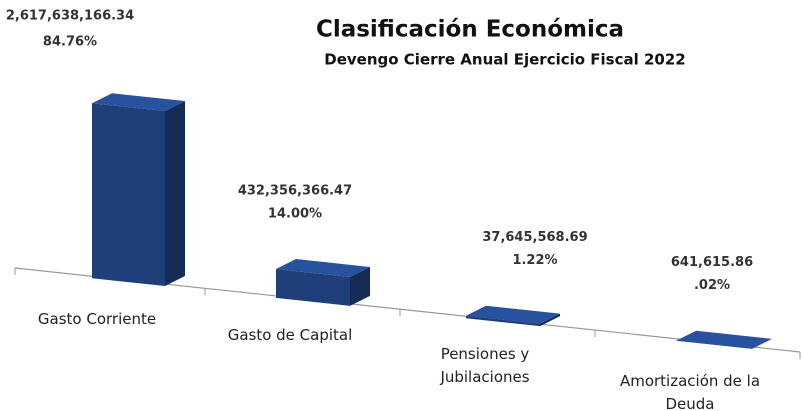  I want to click on value-label: 432,356,366.47, so click(295, 191).